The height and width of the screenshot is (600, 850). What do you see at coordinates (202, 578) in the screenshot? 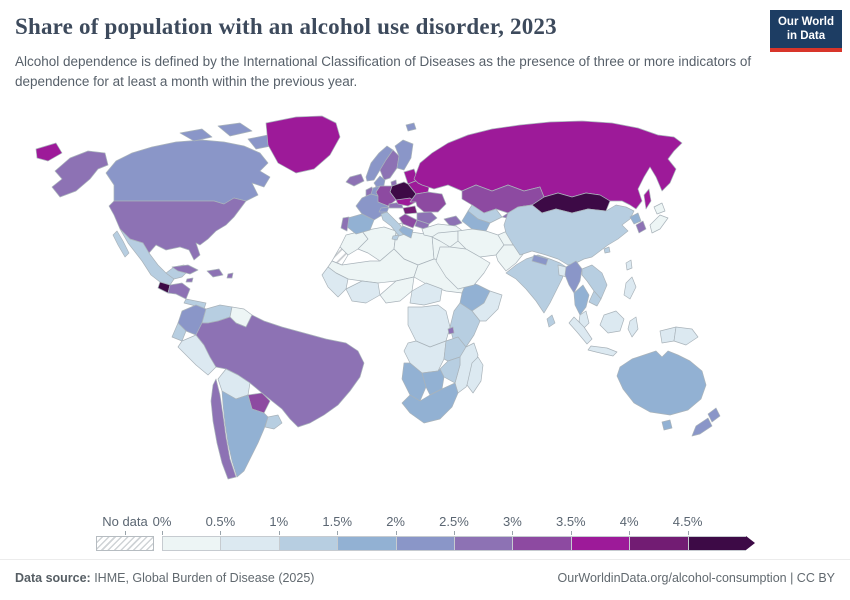
I see `data-source-value: IHME, Global Burden of Disease (2025)` at bounding box center [202, 578].